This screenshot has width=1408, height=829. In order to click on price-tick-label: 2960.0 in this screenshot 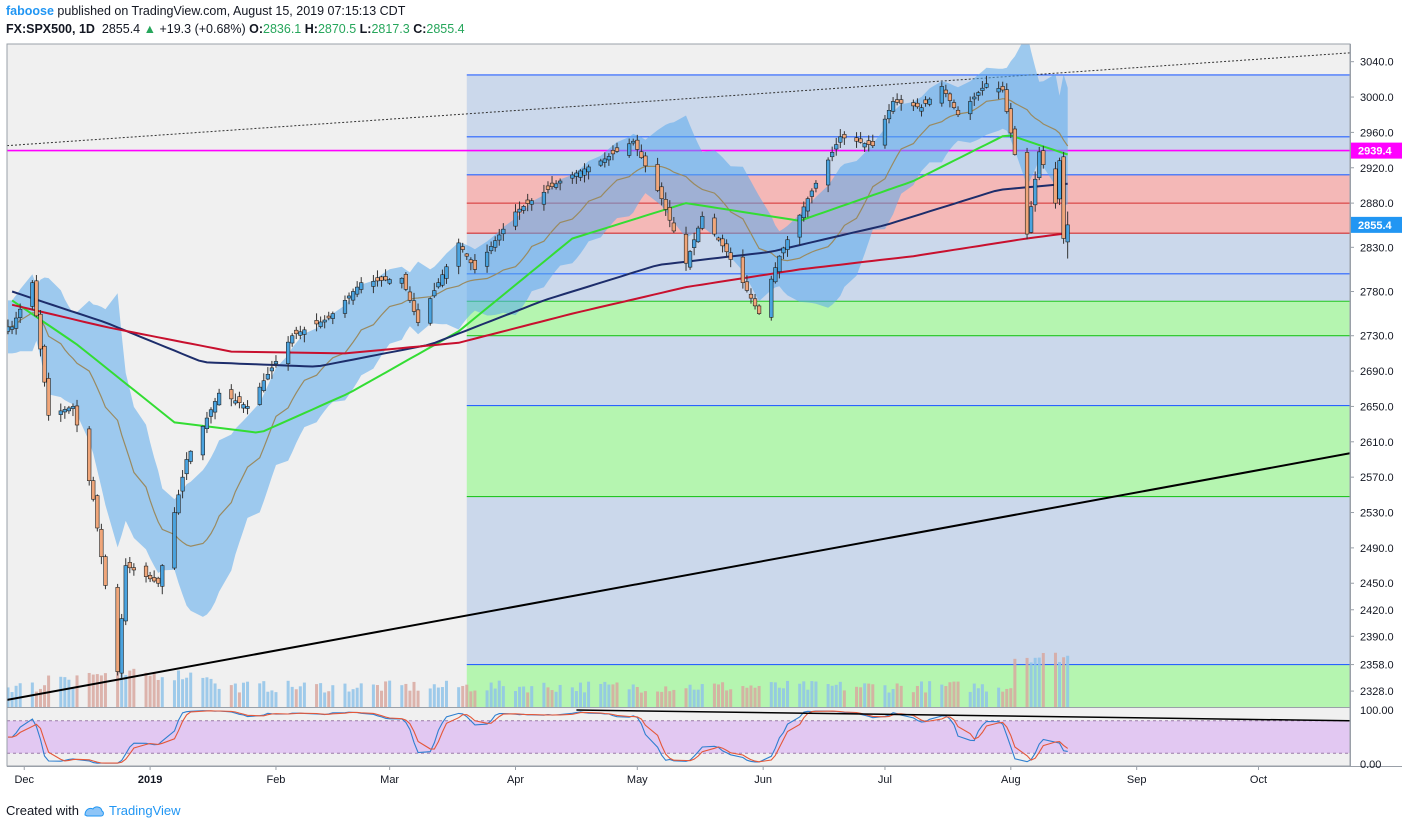, I will do `click(1377, 133)`.